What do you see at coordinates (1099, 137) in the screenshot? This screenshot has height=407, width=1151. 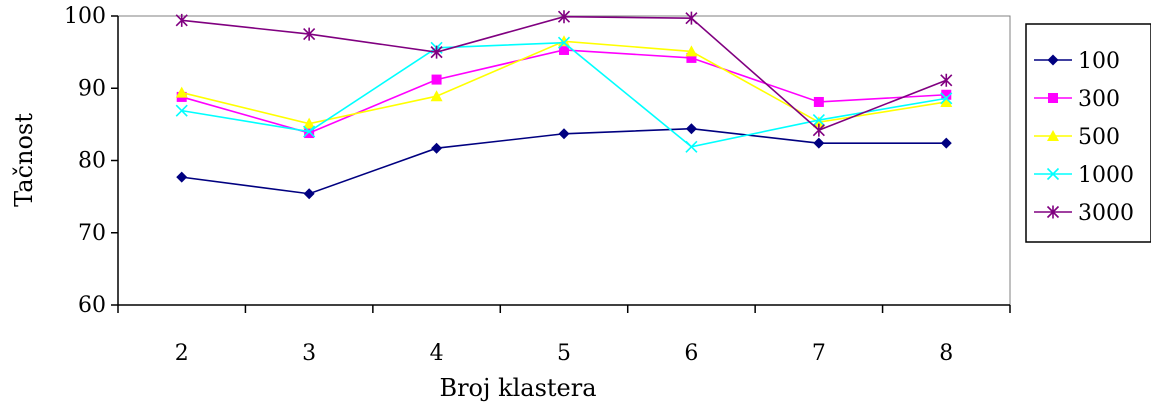 I see `legend-label: 500` at bounding box center [1099, 137].